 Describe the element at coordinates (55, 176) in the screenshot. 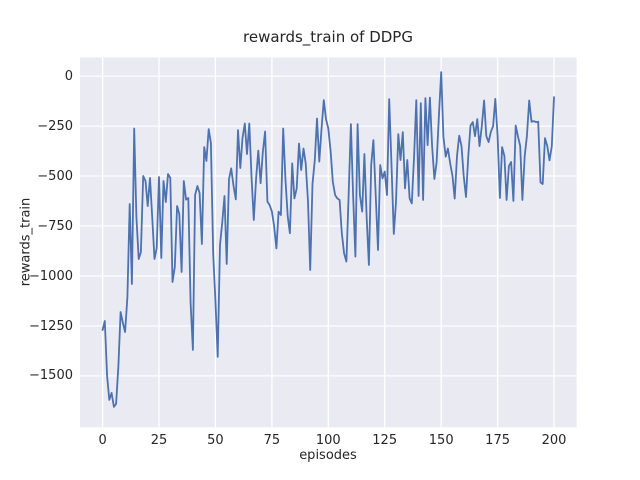

I see `y-tick-label: −500` at that location.